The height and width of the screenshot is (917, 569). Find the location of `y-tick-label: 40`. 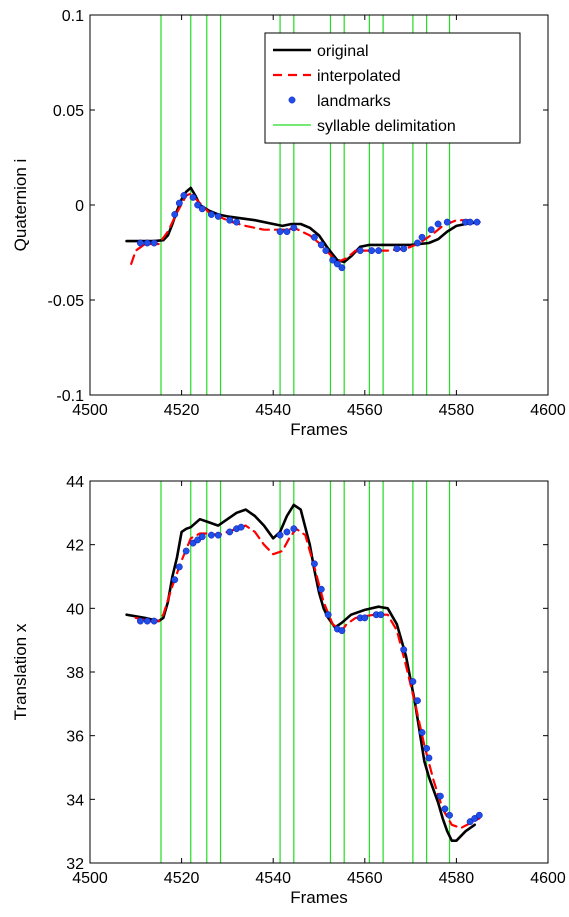

y-tick-label: 40 is located at coordinates (75, 609).